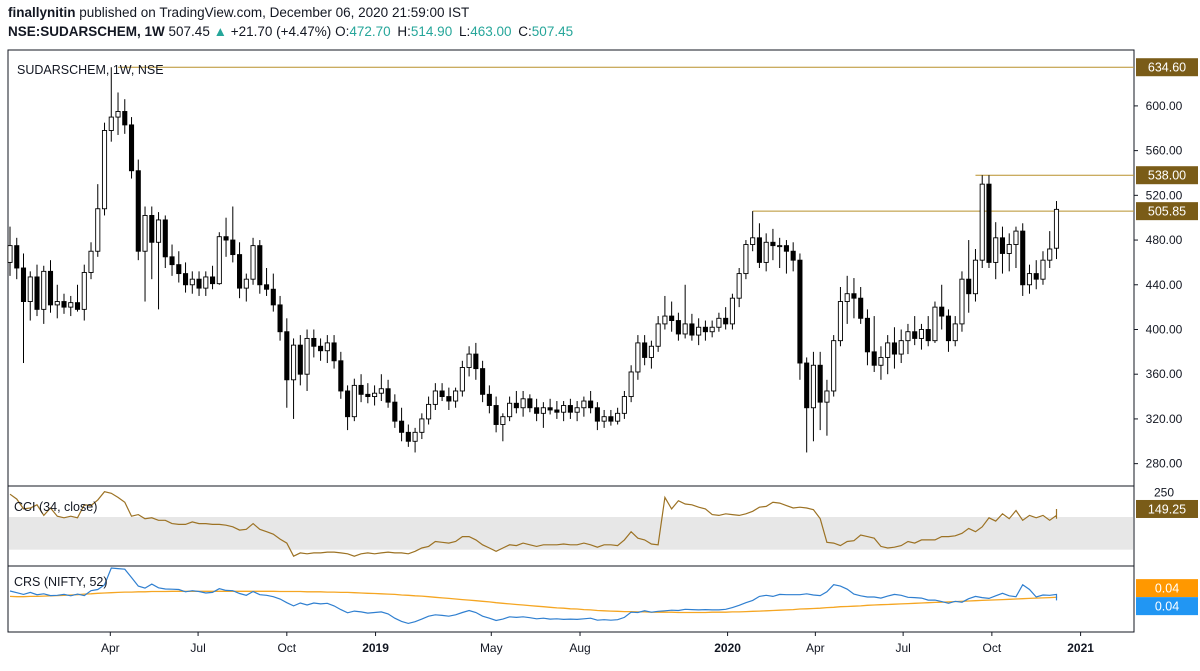 The width and height of the screenshot is (1200, 671). Describe the element at coordinates (431, 31) in the screenshot. I see `high-value: 514.90` at that location.